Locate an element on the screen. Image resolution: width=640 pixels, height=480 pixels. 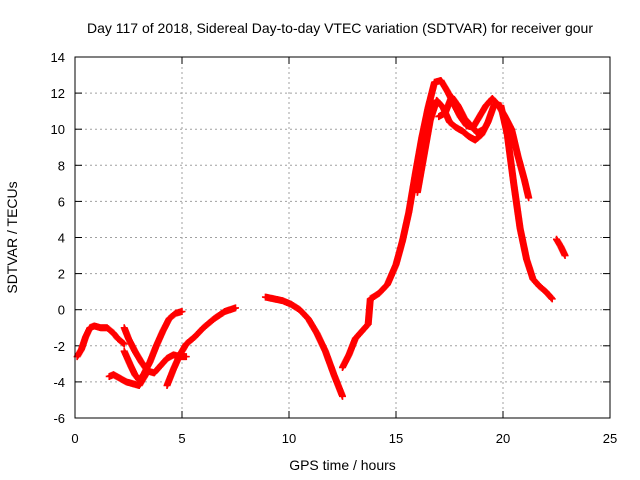
x-tick-label: 5 is located at coordinates (181, 438).